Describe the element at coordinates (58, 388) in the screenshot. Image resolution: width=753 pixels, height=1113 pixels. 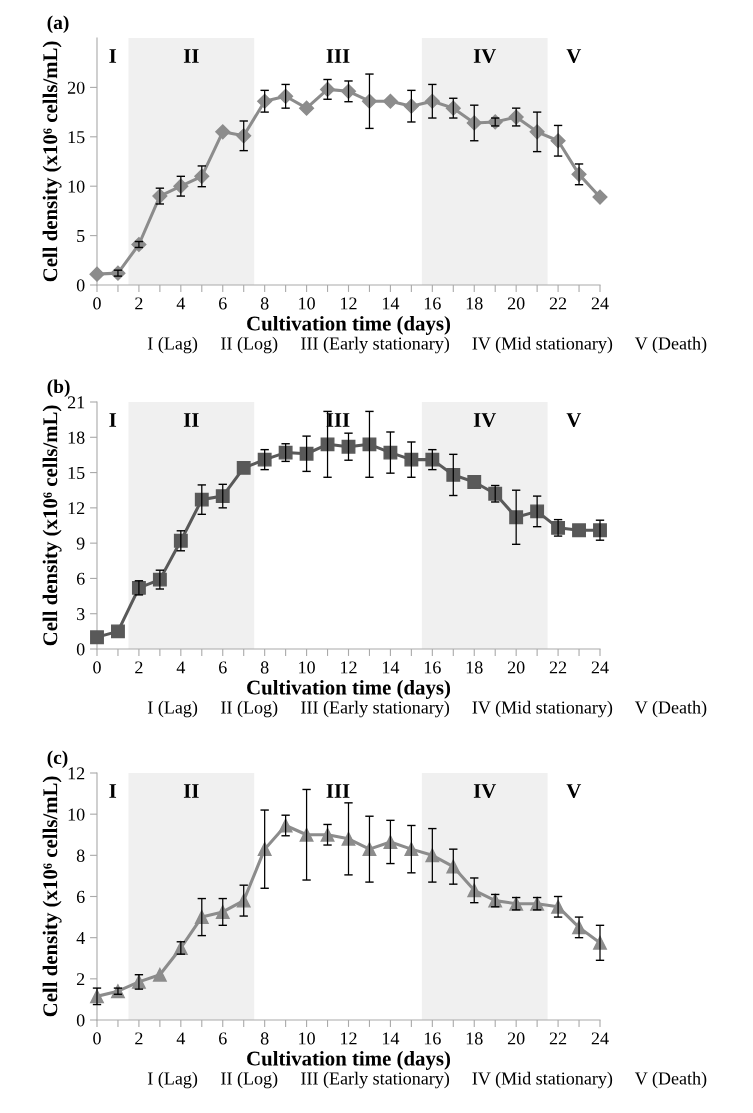
I see `chart-title: (b)` at that location.